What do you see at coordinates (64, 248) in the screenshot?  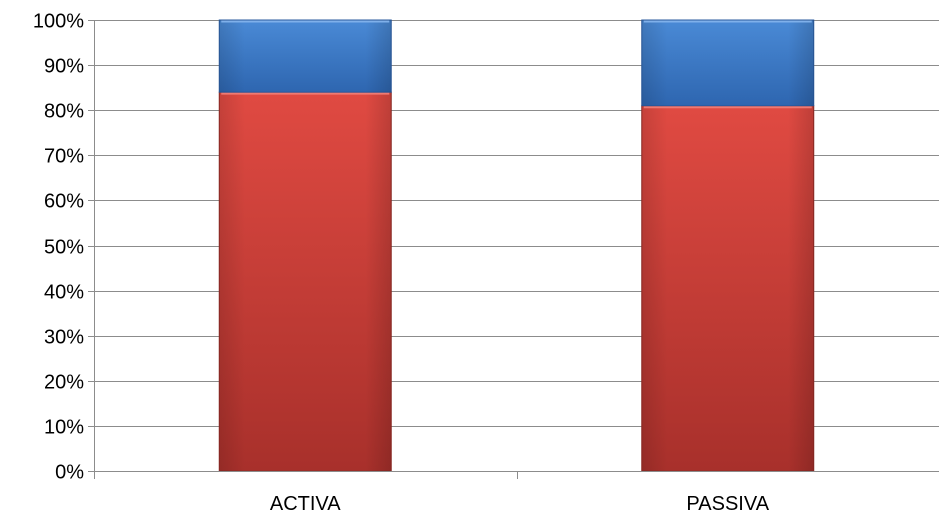 I see `y-tick-label: 50%` at bounding box center [64, 248].